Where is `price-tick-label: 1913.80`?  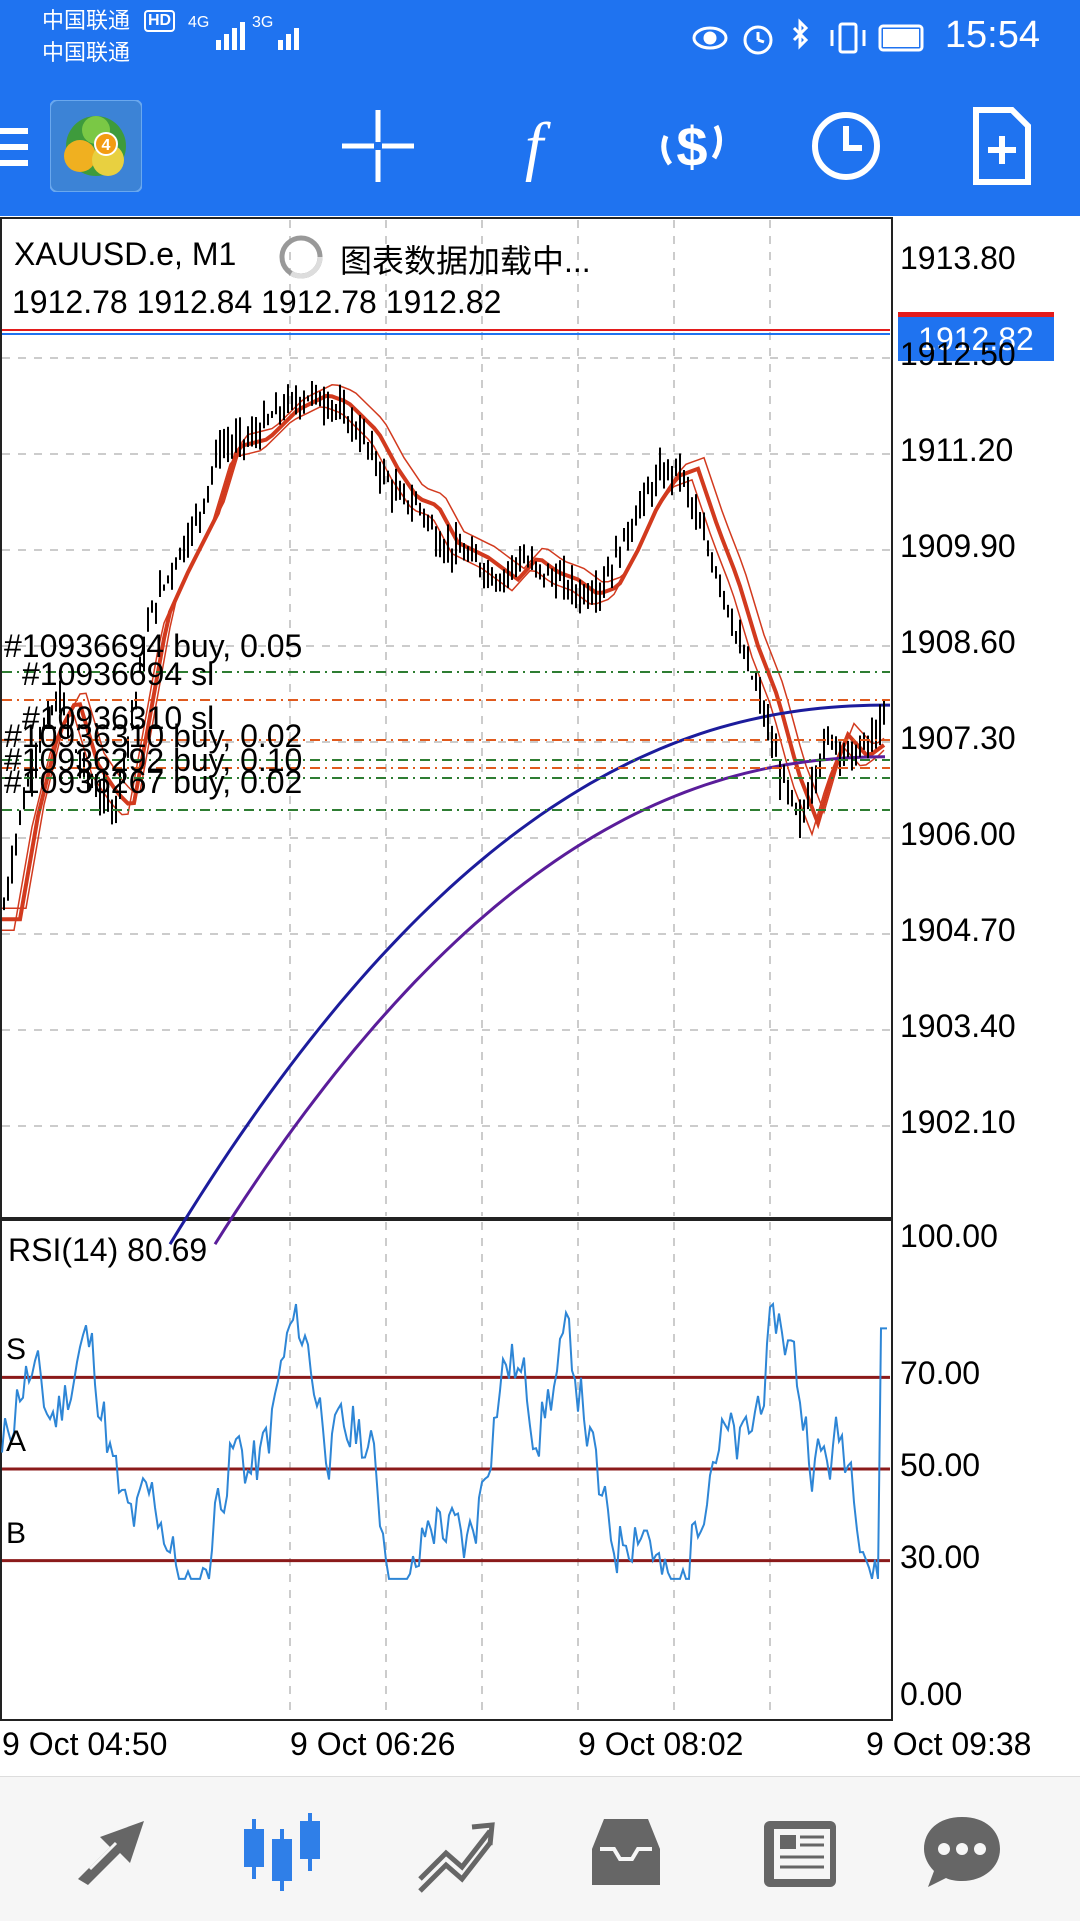
price-tick-label: 1913.80 is located at coordinates (958, 258).